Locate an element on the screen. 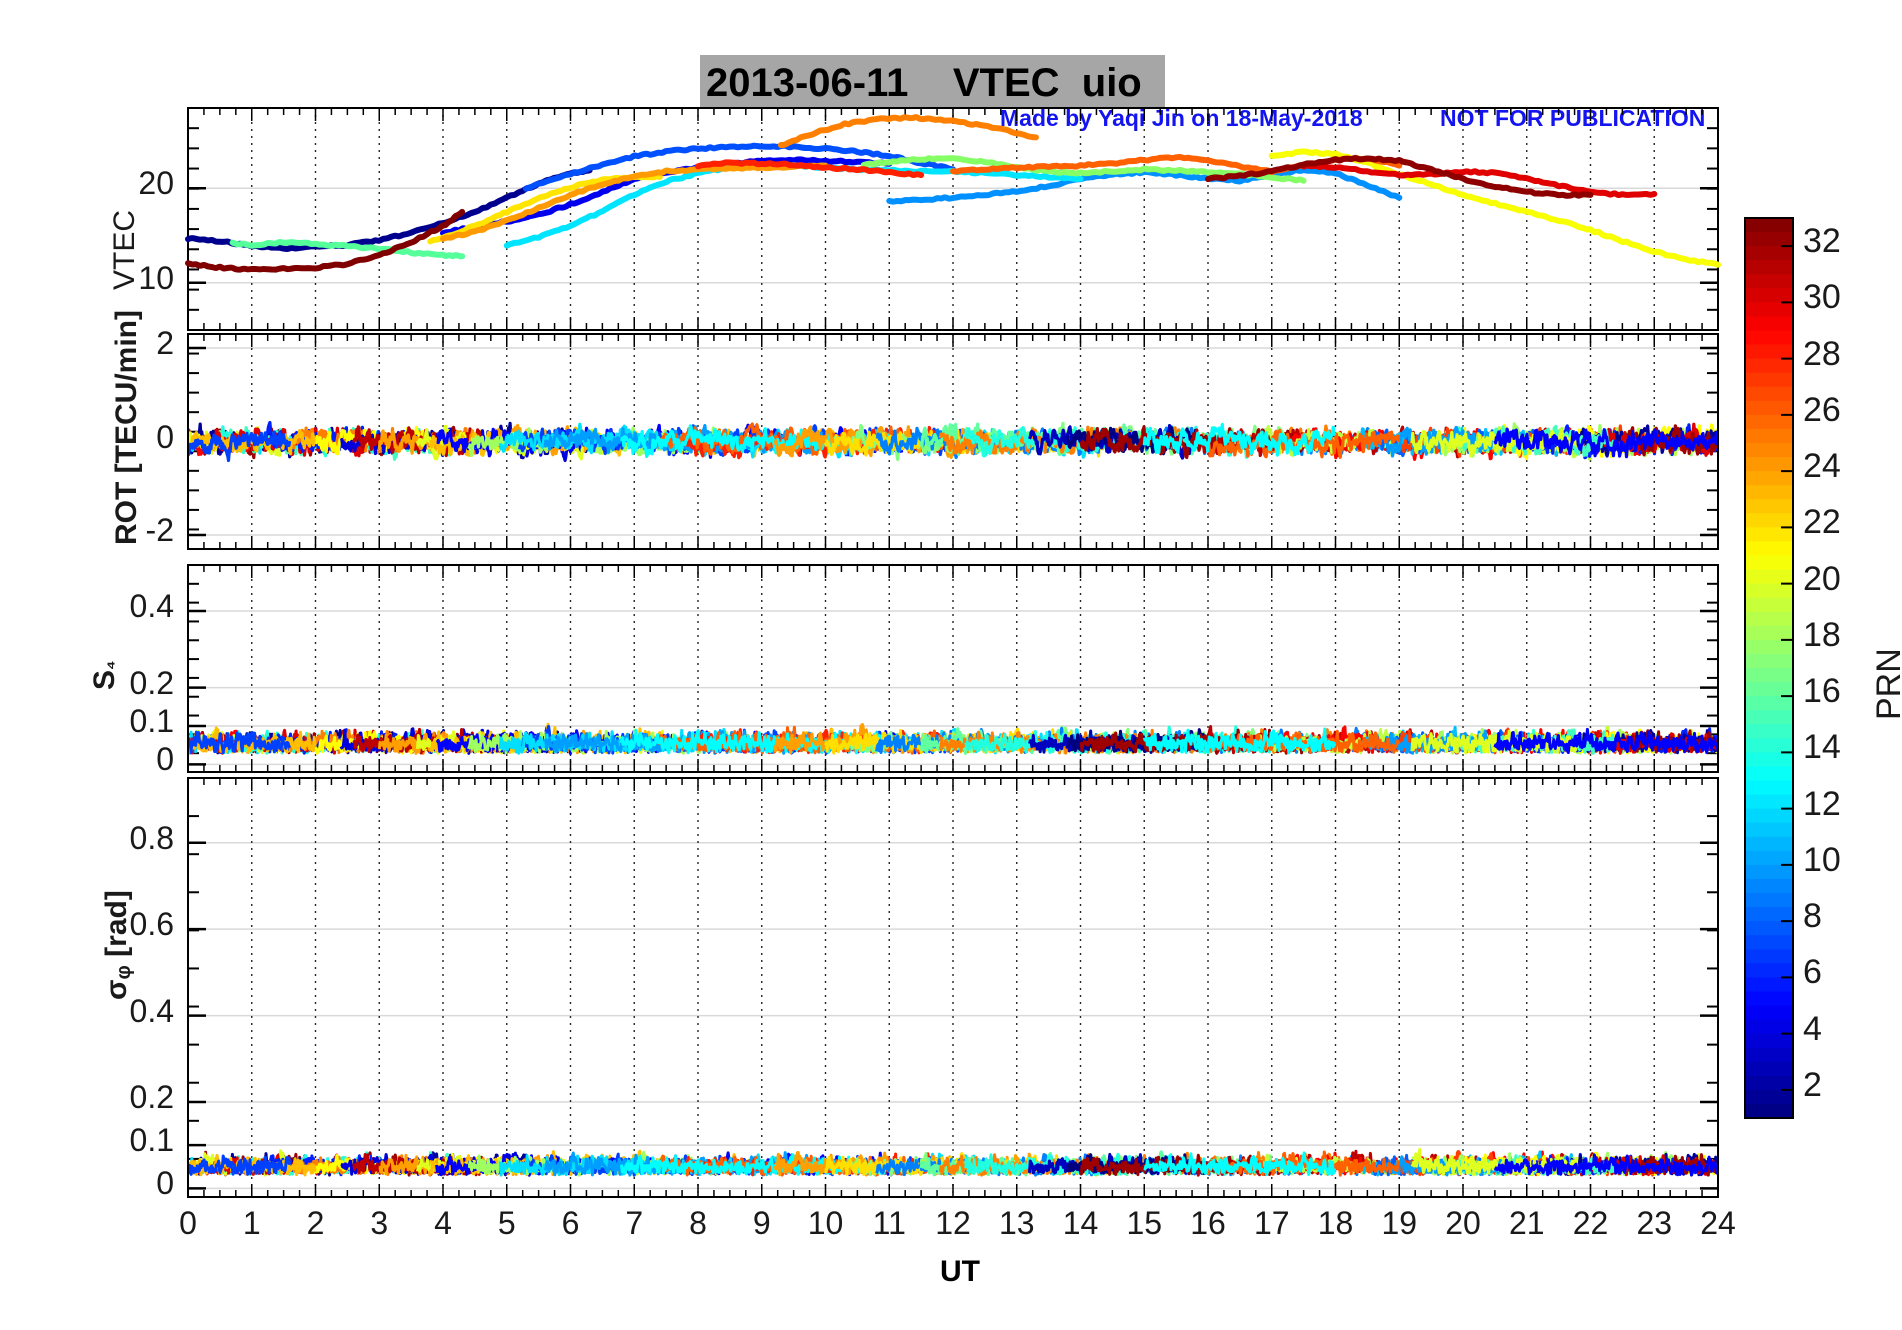  ytick-sigma-5: 0 is located at coordinates (165, 1183).